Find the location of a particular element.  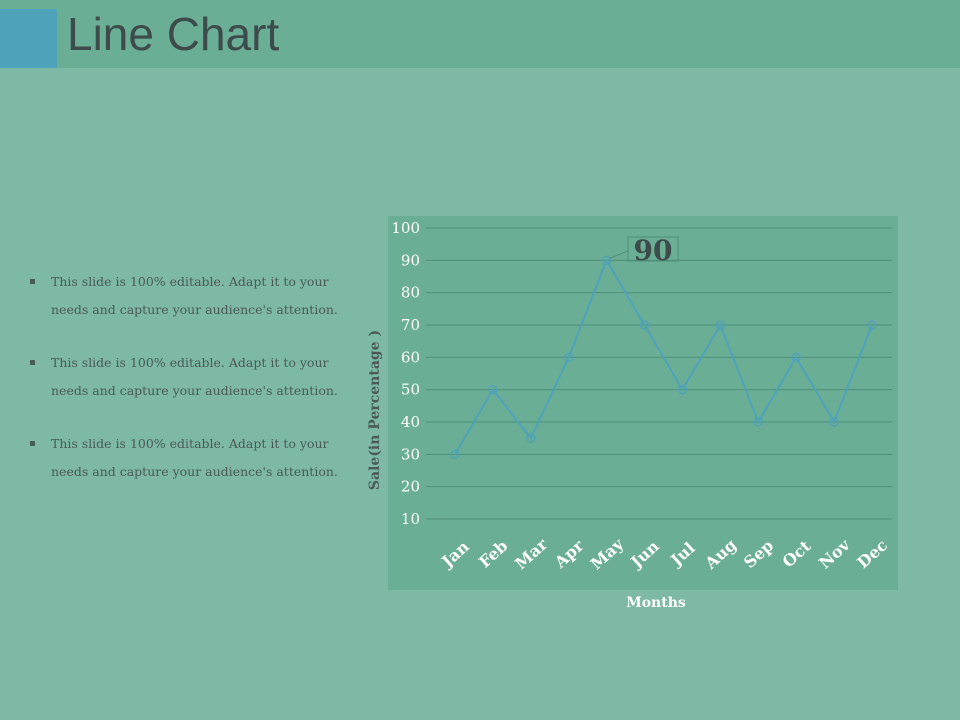

y-axis-label: Sale(in Percentage ) is located at coordinates (375, 410).